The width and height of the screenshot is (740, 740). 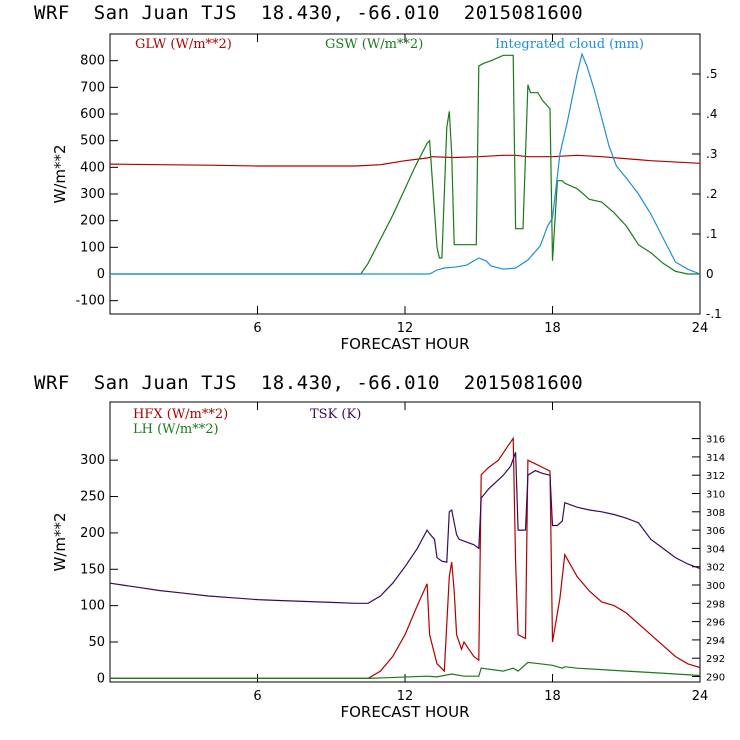 What do you see at coordinates (92, 497) in the screenshot?
I see `y-tick-label: 250` at bounding box center [92, 497].